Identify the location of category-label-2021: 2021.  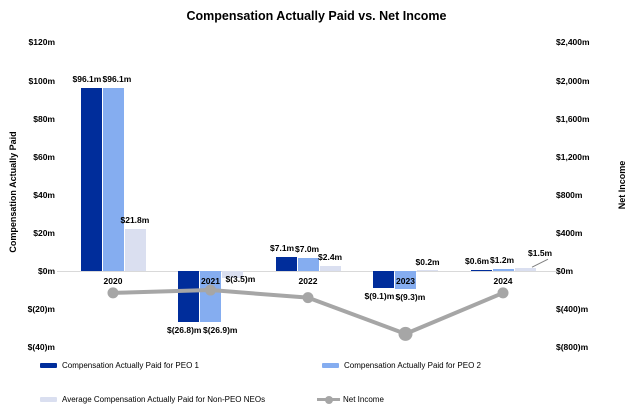
(210, 281).